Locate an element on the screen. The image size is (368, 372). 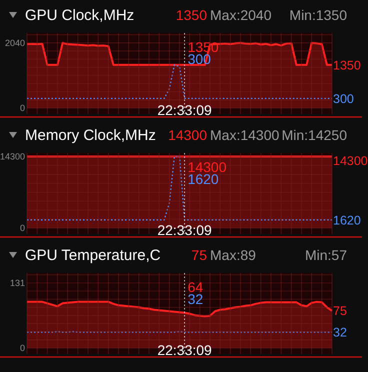
text: Max:2040 is located at coordinates (241, 15).